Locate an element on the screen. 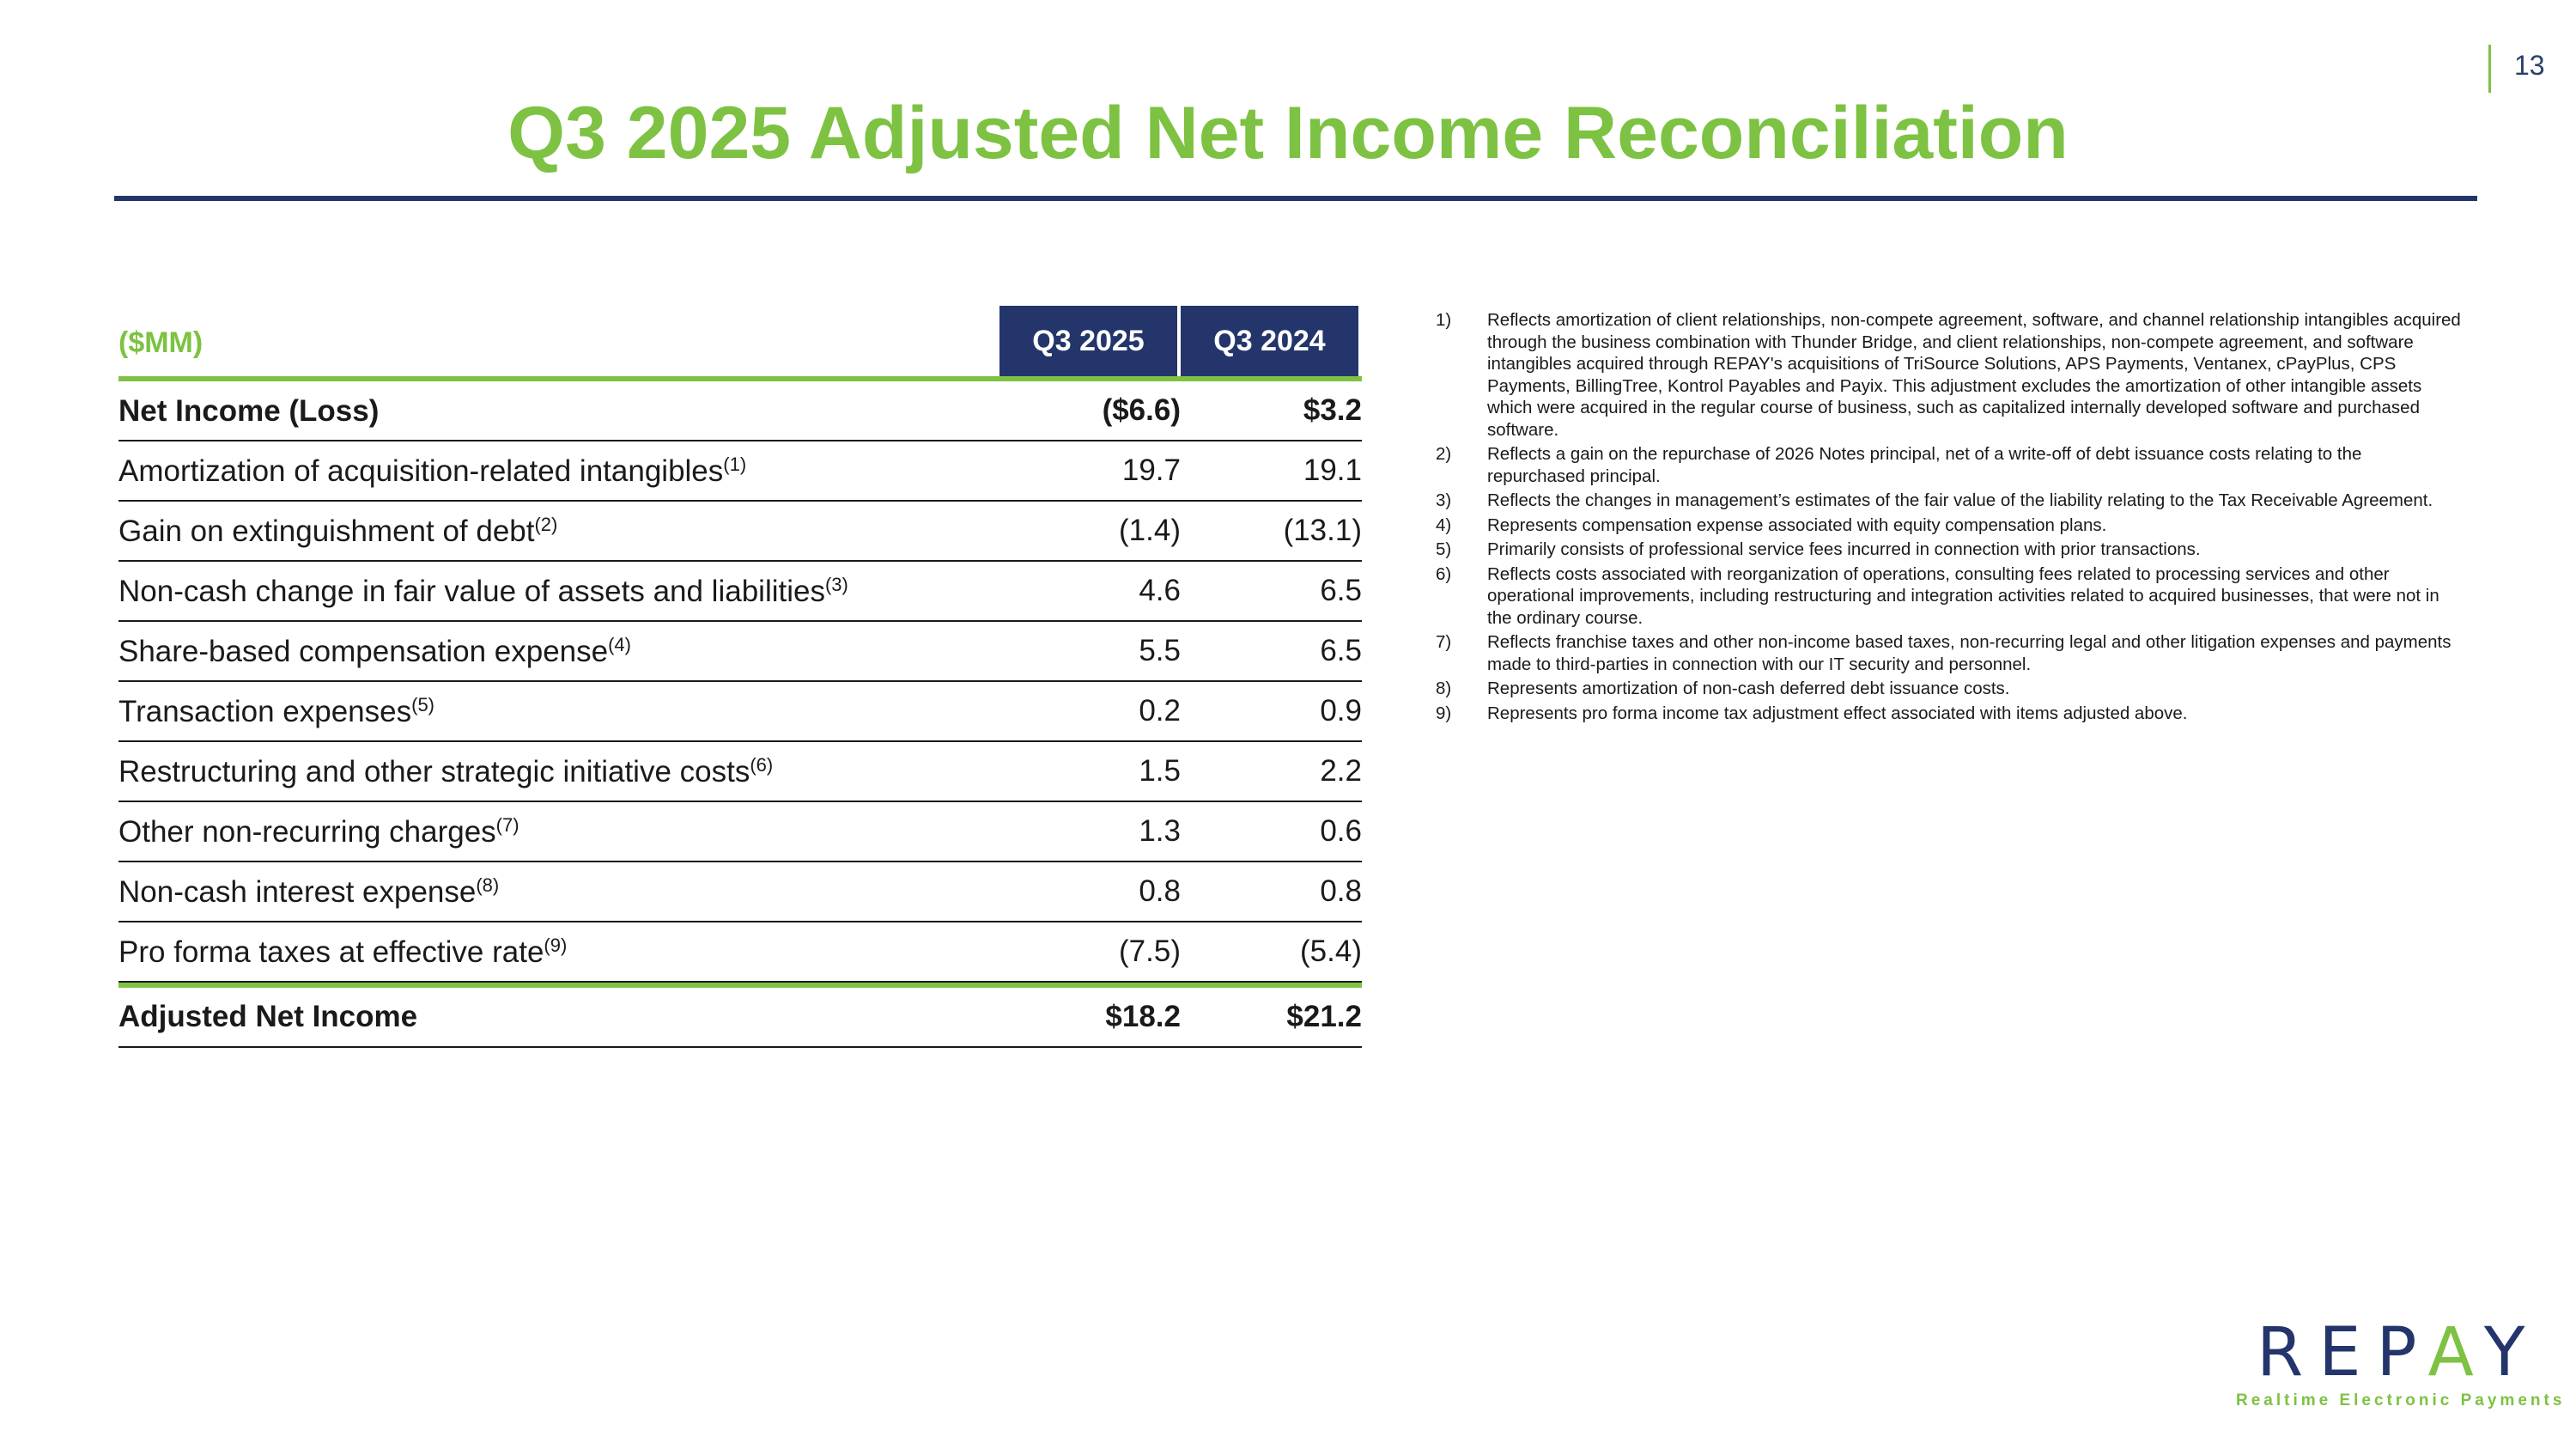  title-rule is located at coordinates (1295, 198).